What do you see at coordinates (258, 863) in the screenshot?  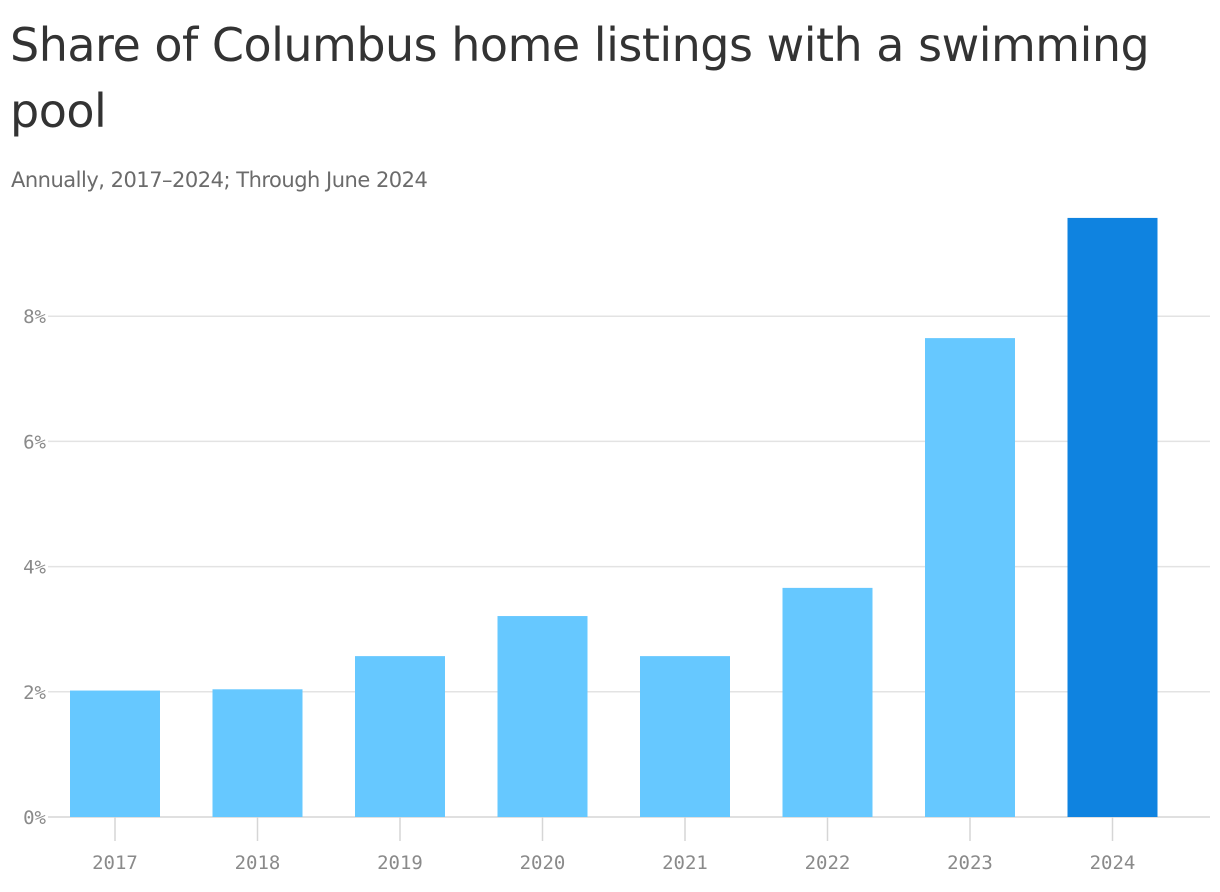 I see `x-tick-label-2018: 2018` at bounding box center [258, 863].